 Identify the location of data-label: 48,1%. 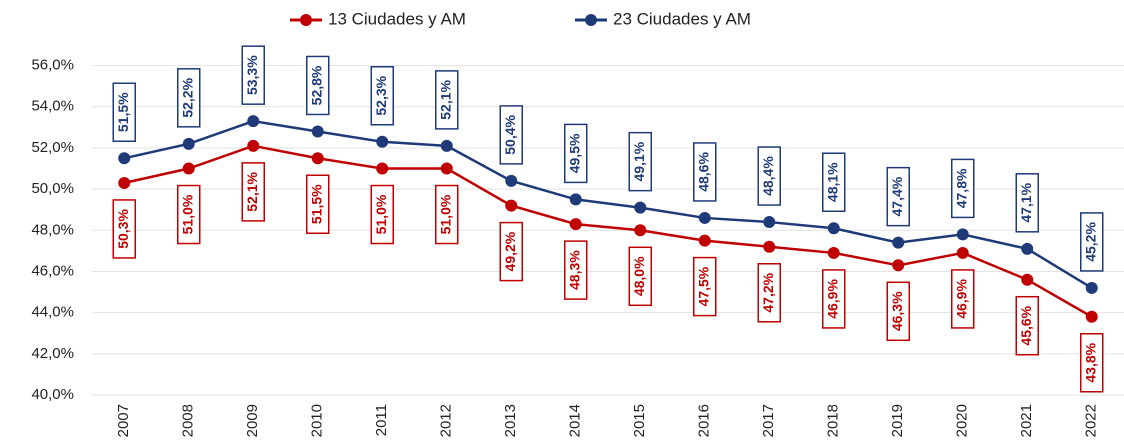
(832, 182).